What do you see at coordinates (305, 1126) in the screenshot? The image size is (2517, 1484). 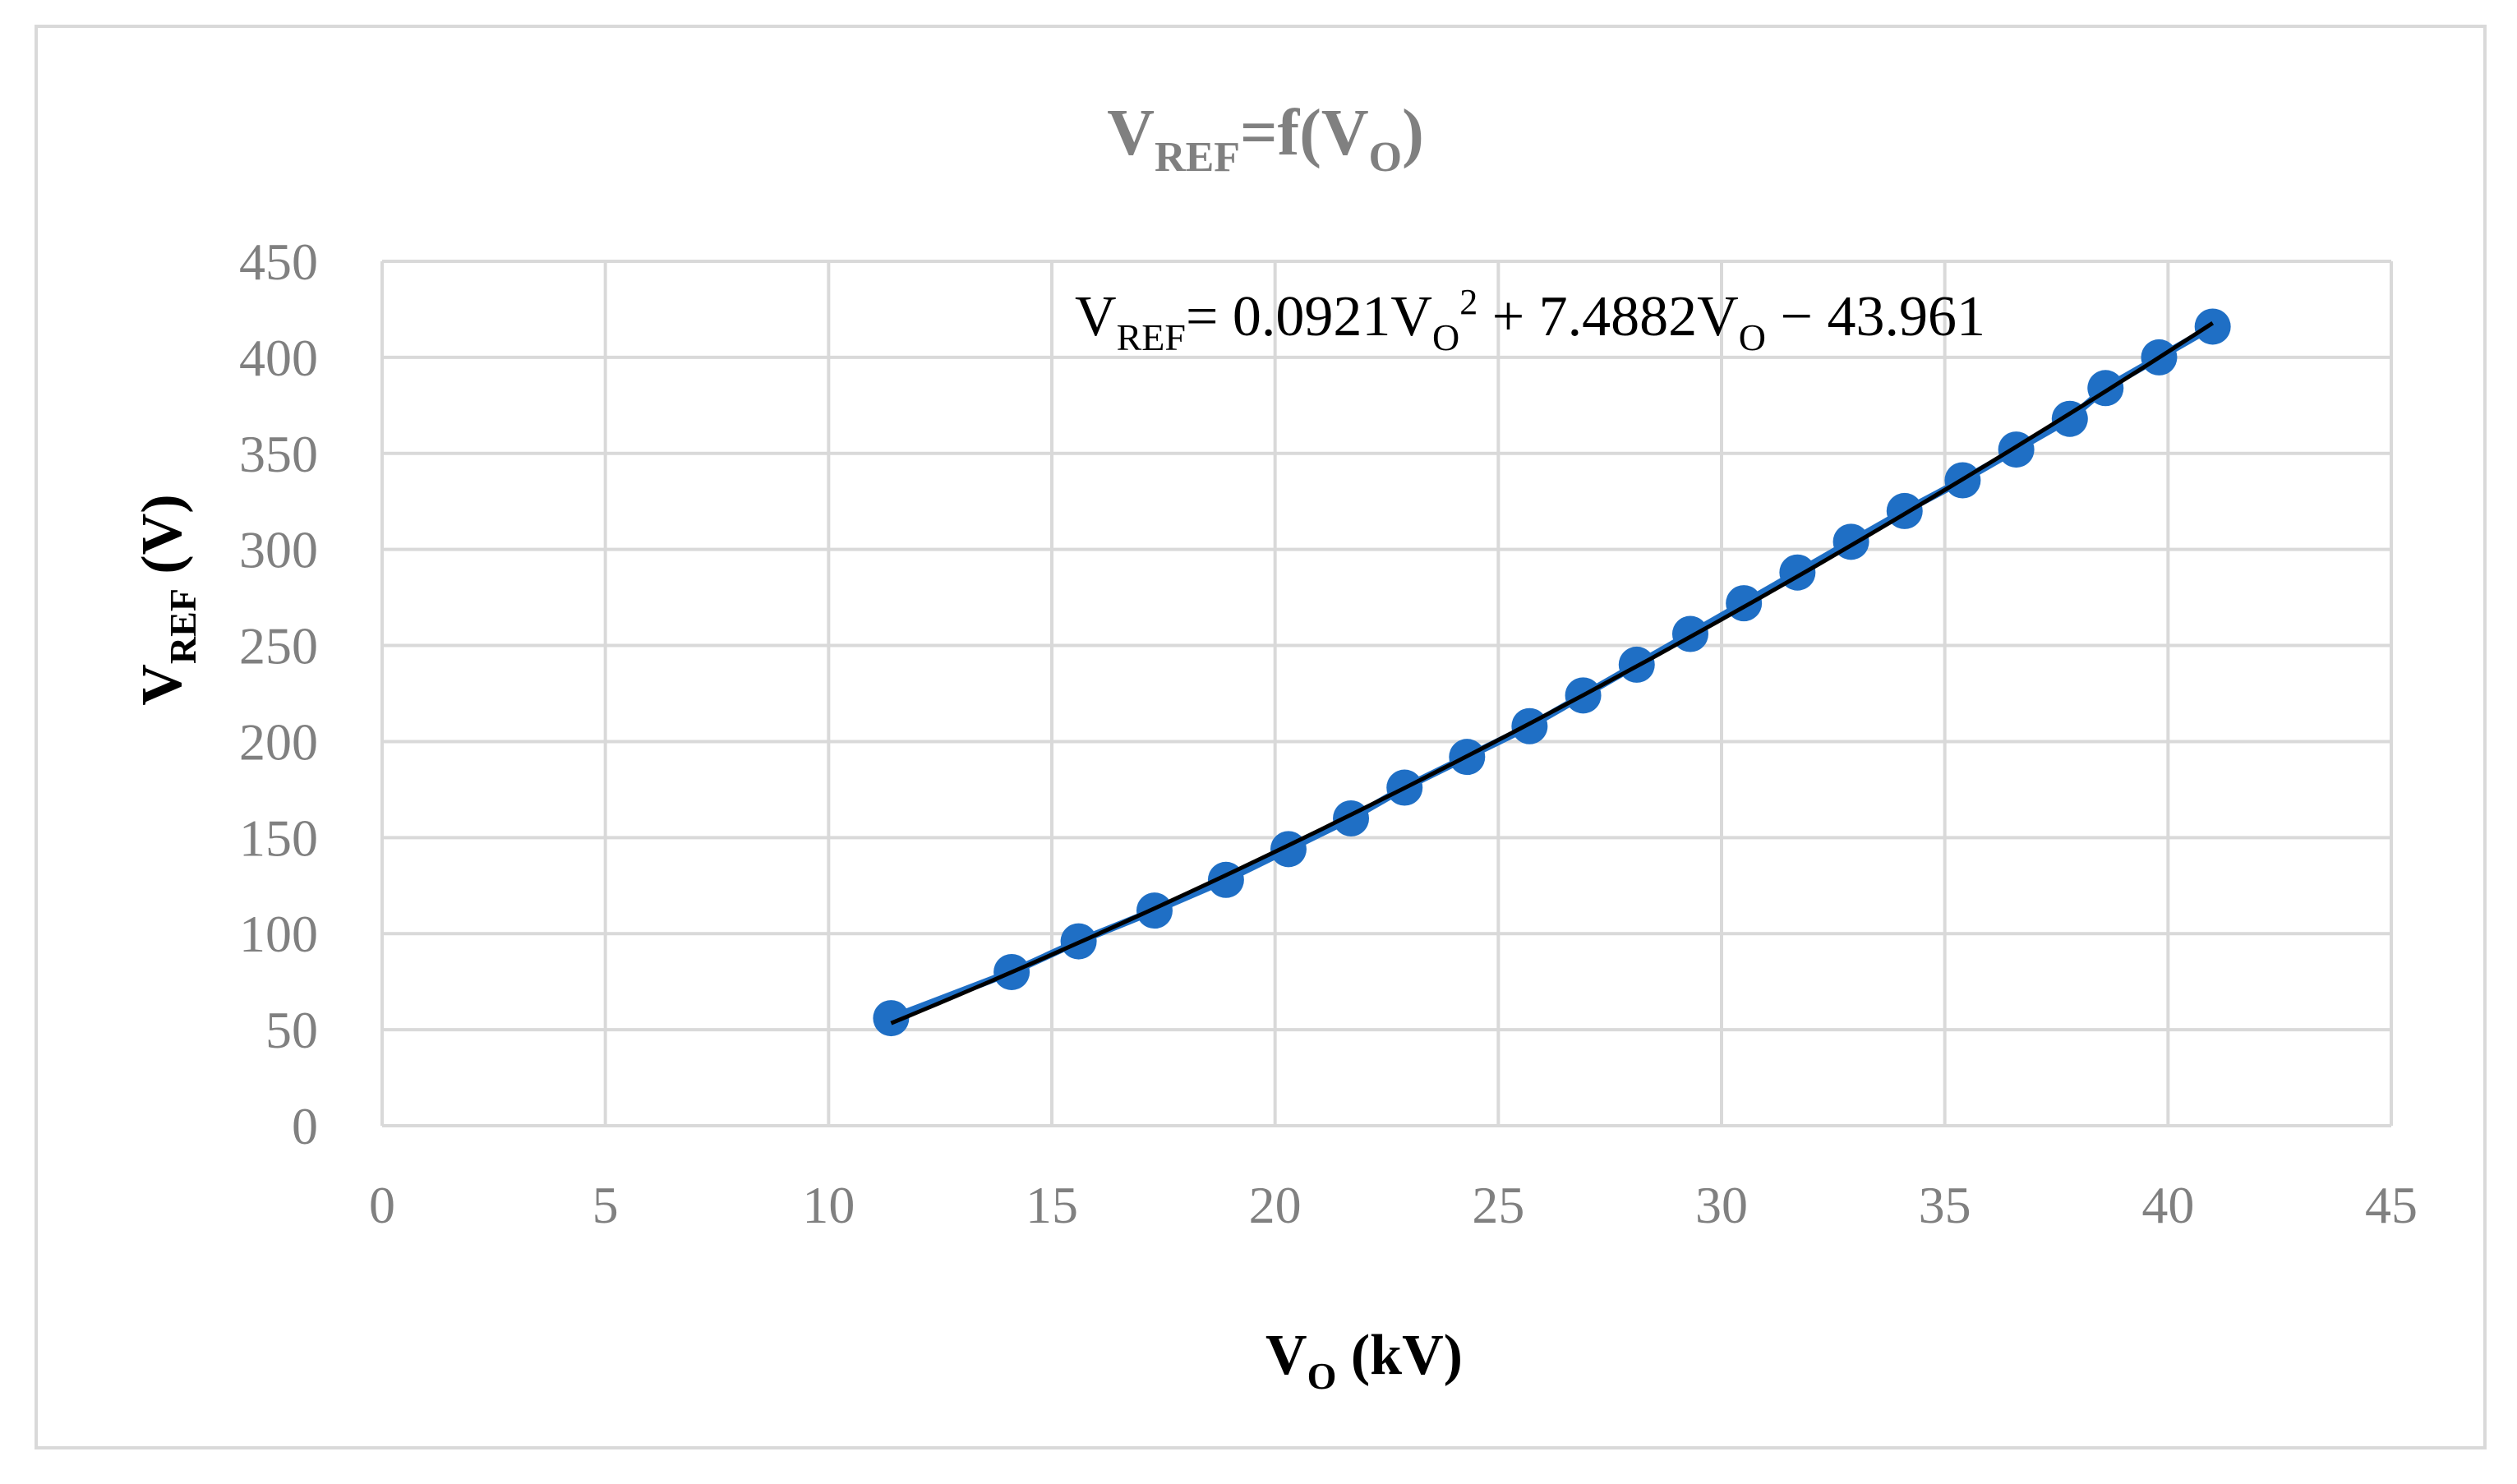 I see `y-tick-label: 0` at bounding box center [305, 1126].